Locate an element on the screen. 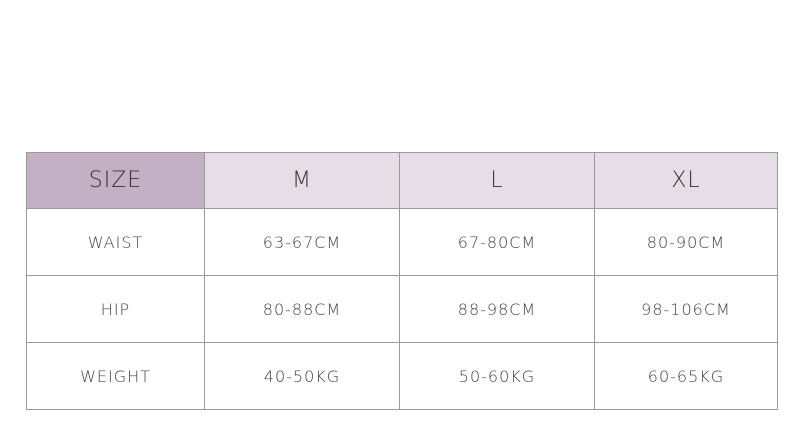 The width and height of the screenshot is (800, 445). body-row: HIP 80-88CM 88-98CM 98-106CM is located at coordinates (402, 309).